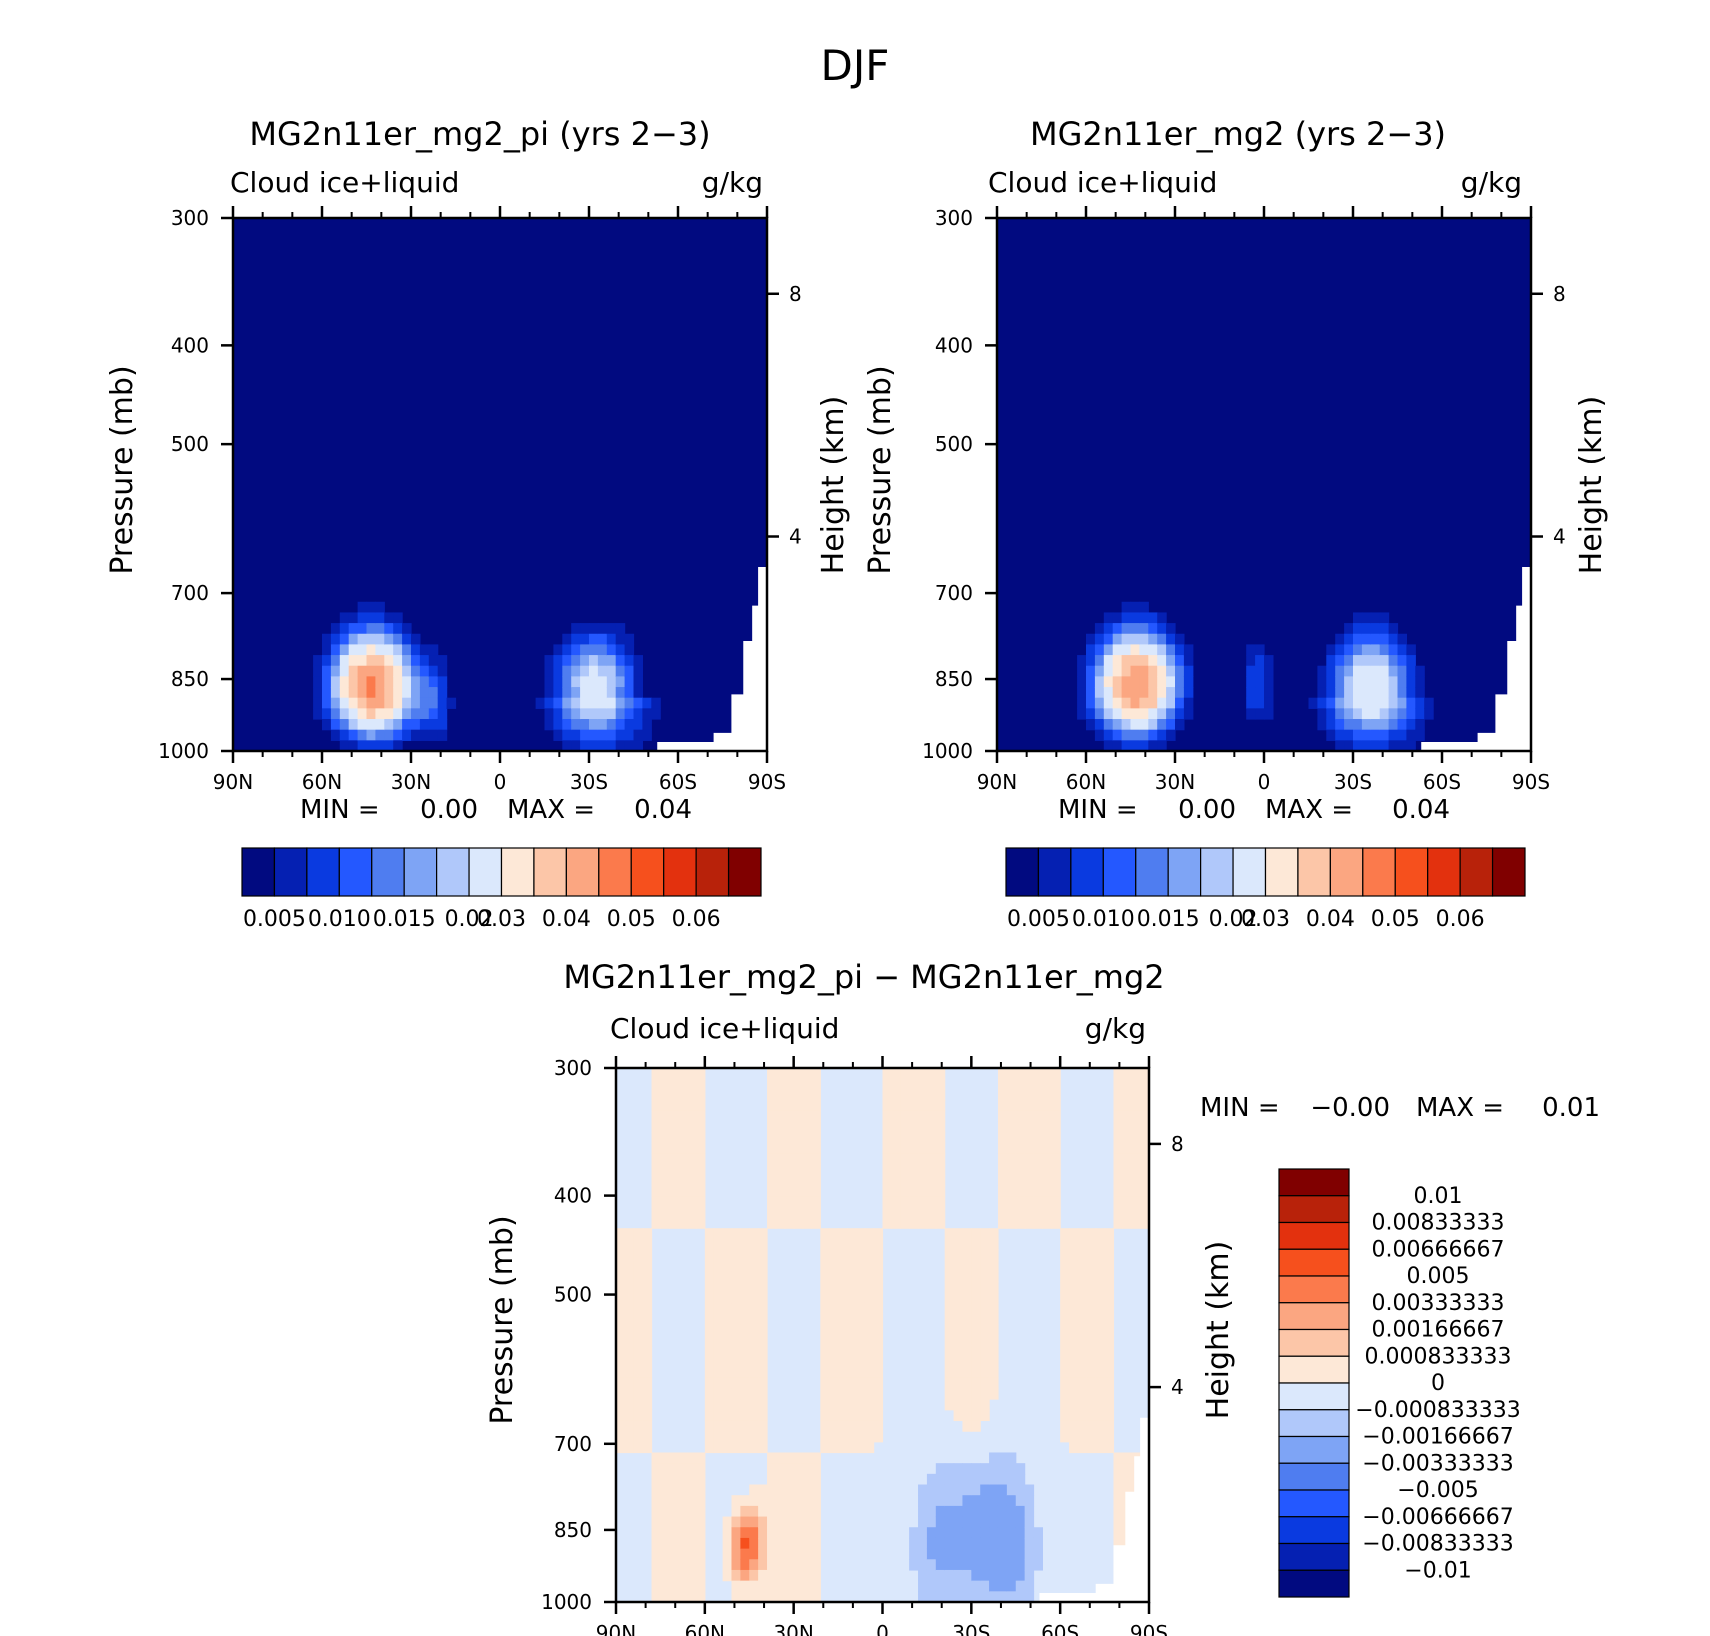 This screenshot has width=1710, height=1636. Describe the element at coordinates (954, 444) in the screenshot. I see `y-tick-label: 500` at that location.